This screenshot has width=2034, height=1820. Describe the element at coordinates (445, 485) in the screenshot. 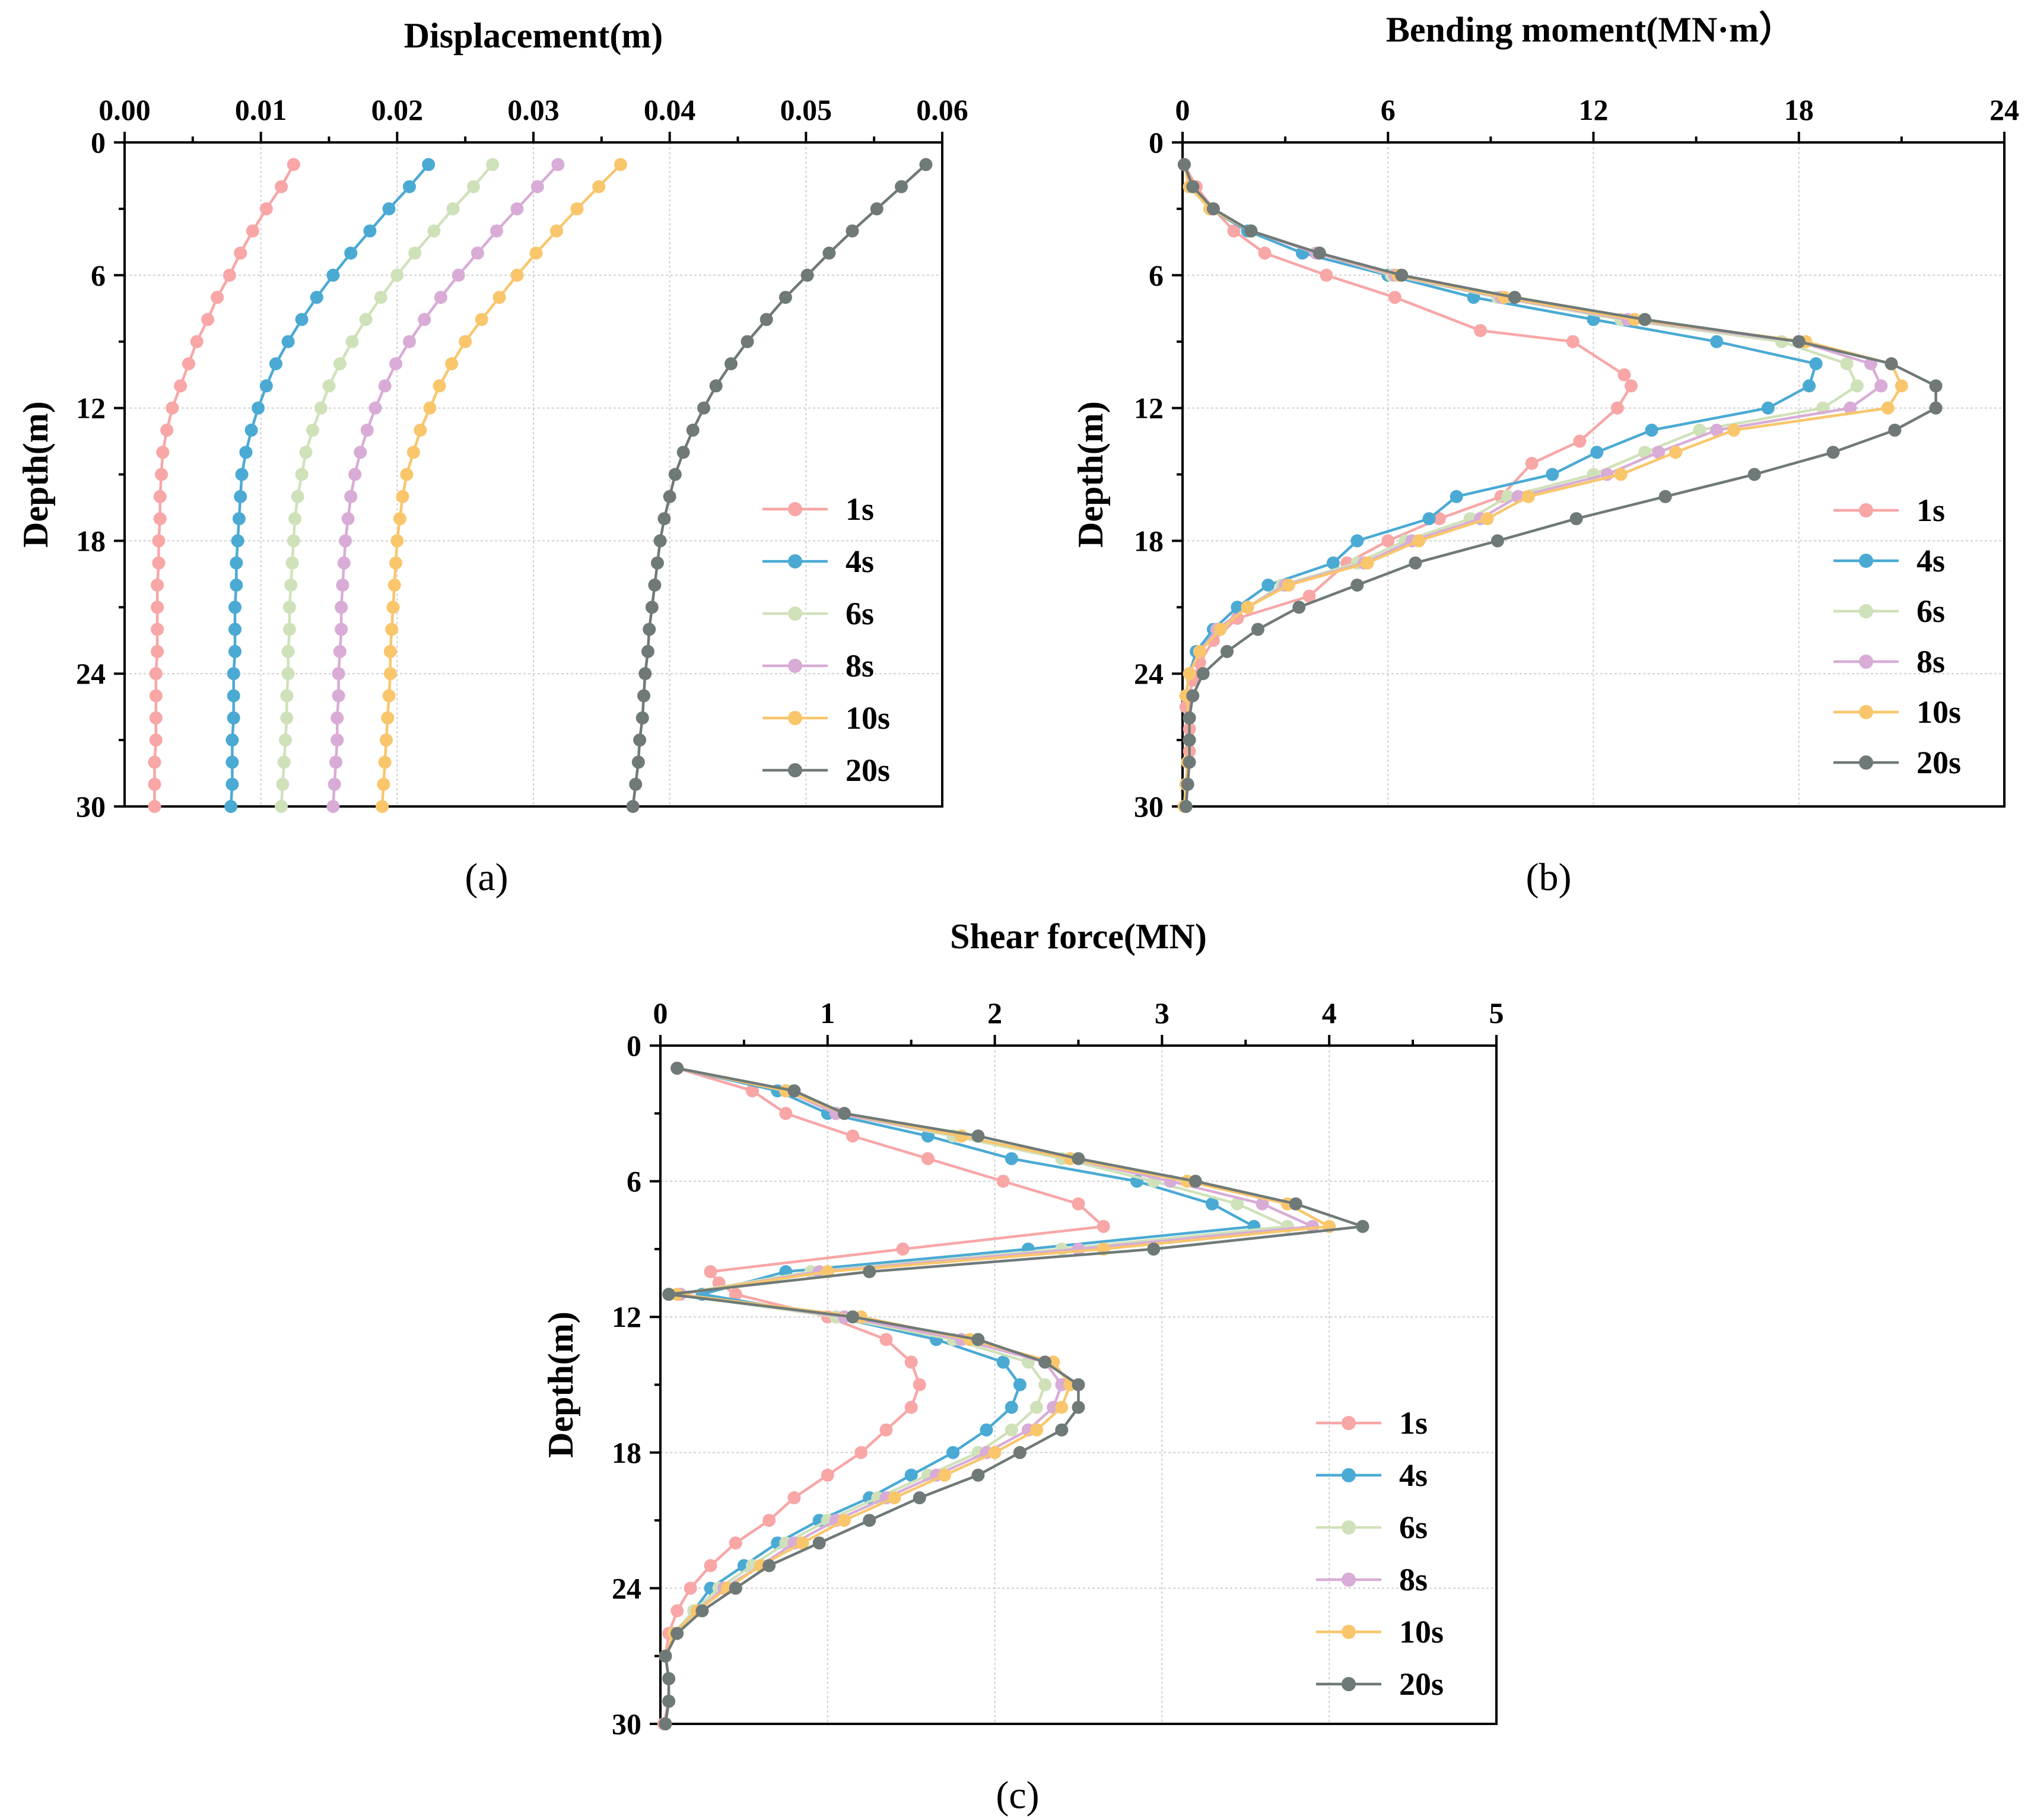

I see `series-line-8s` at that location.